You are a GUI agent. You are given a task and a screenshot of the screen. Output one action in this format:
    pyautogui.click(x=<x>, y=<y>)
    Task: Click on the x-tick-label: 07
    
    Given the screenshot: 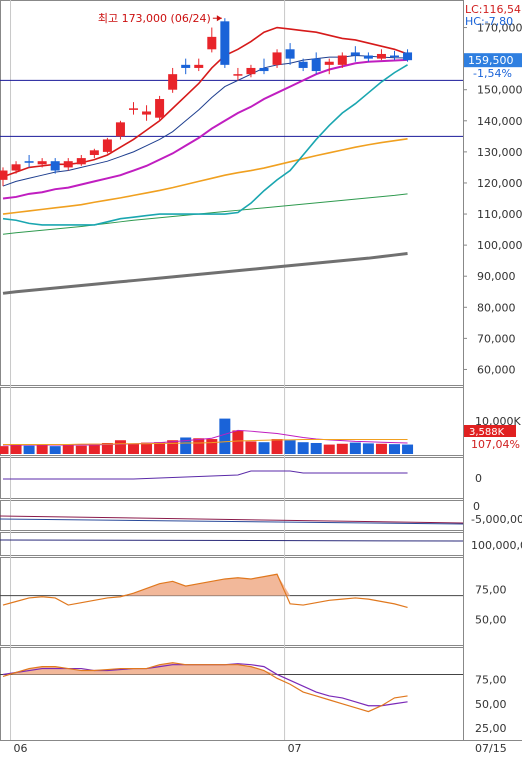 What is the action you would take?
    pyautogui.click(x=295, y=748)
    